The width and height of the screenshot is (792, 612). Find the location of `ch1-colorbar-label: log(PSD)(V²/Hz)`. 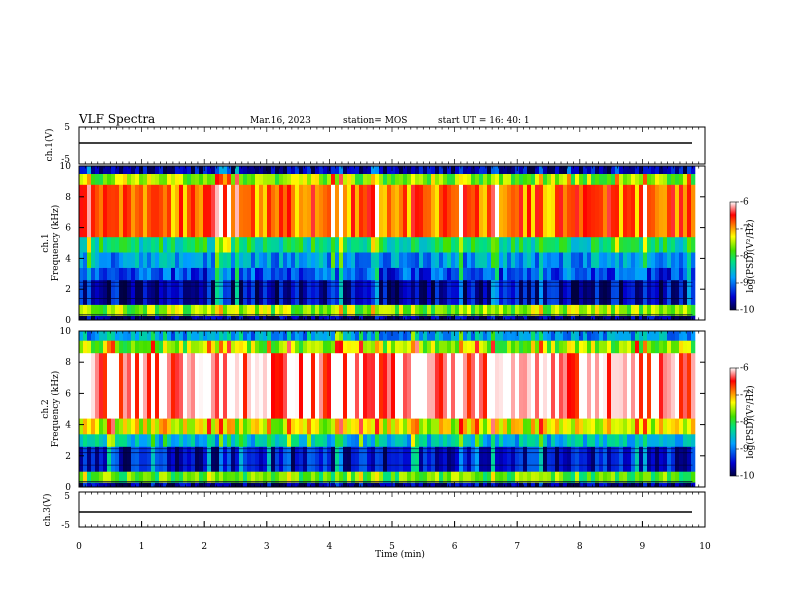

ch1-colorbar-label: log(PSD)(V²/Hz) is located at coordinates (750, 255).